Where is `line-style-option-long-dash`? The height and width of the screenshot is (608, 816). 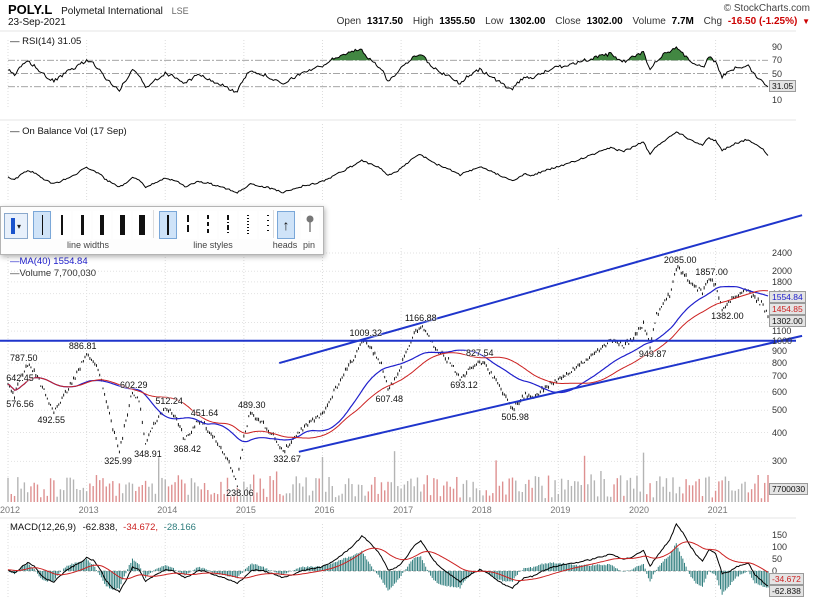 line-style-option-long-dash is located at coordinates (188, 225).